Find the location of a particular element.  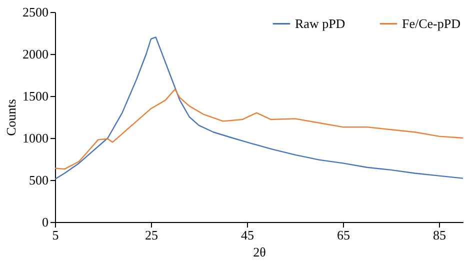

y-tick-label: 2500 is located at coordinates (35, 12).